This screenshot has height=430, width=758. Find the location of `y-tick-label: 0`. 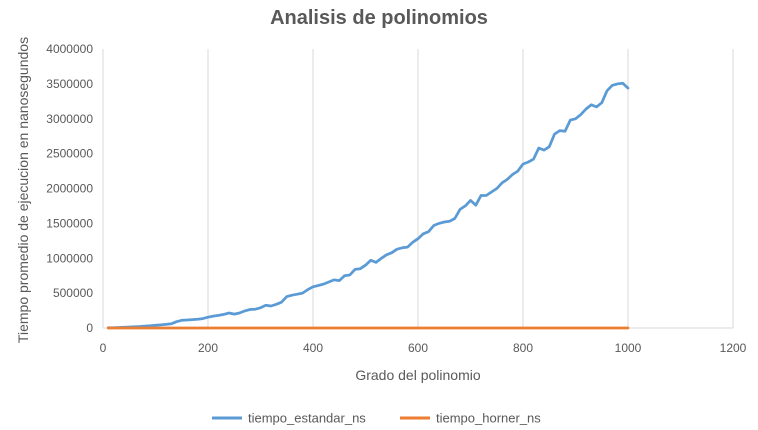

y-tick-label: 0 is located at coordinates (89, 328).